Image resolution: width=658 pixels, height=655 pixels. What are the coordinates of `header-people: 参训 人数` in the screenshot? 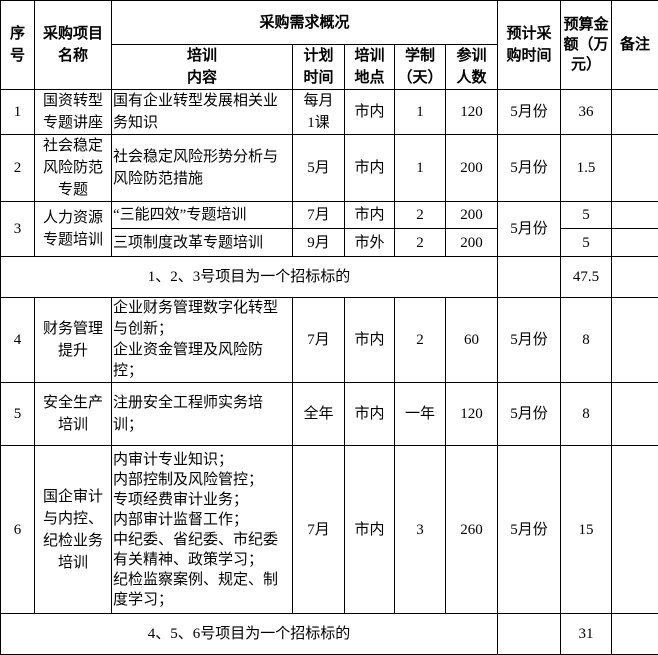 It's located at (472, 67).